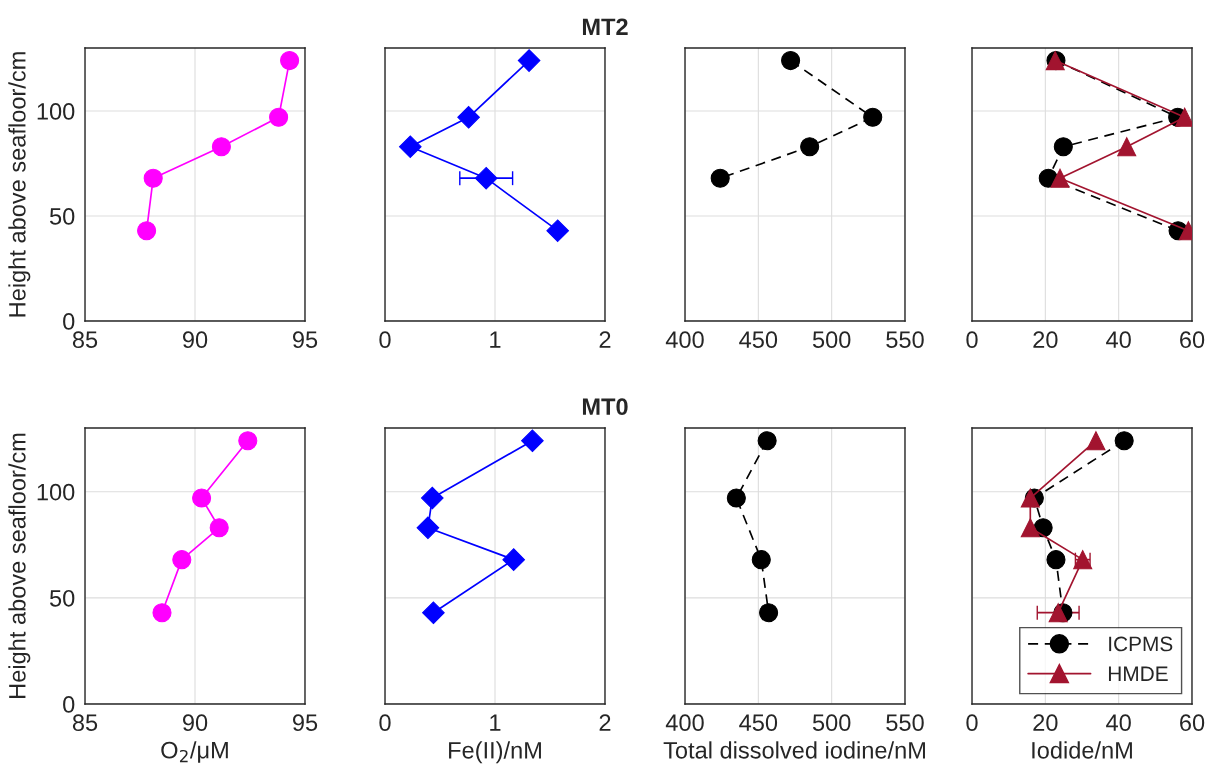 The height and width of the screenshot is (768, 1207). Describe the element at coordinates (1082, 750) in the screenshot. I see `x-axis-title: Iodide/nM` at that location.